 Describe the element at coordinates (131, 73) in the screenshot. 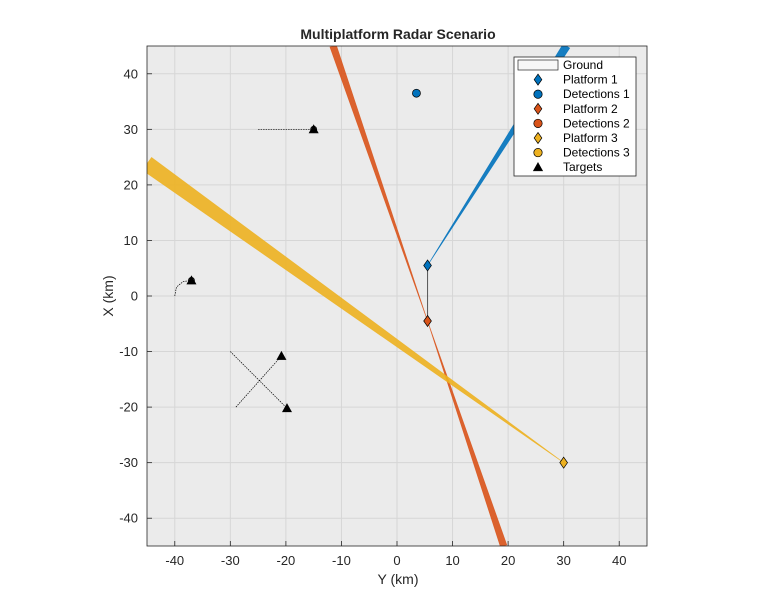

I see `y-tick-label: 40` at that location.